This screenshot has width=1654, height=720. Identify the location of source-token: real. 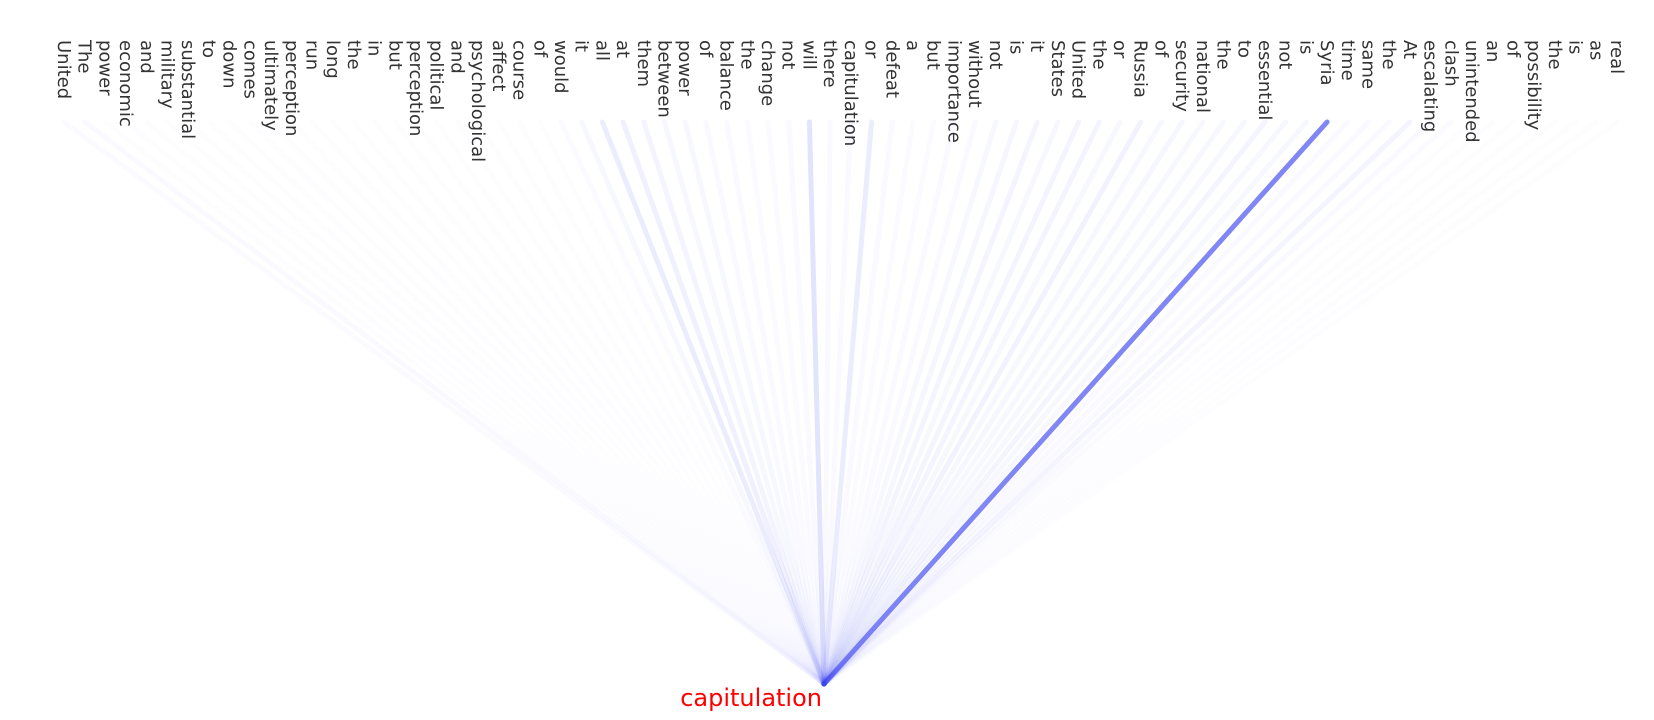
(1616, 57).